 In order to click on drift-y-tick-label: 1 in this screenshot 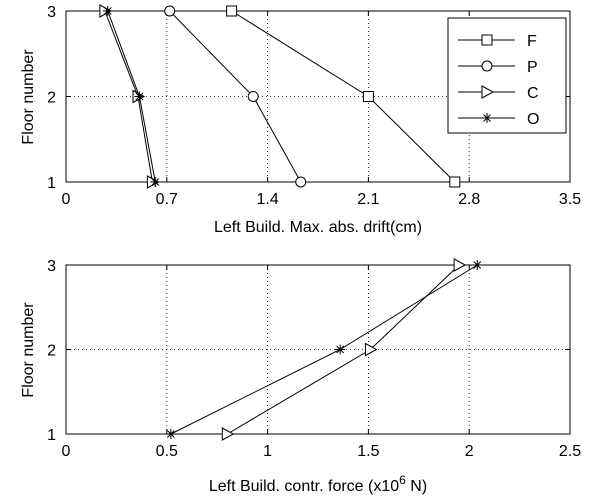, I will do `click(51, 183)`.